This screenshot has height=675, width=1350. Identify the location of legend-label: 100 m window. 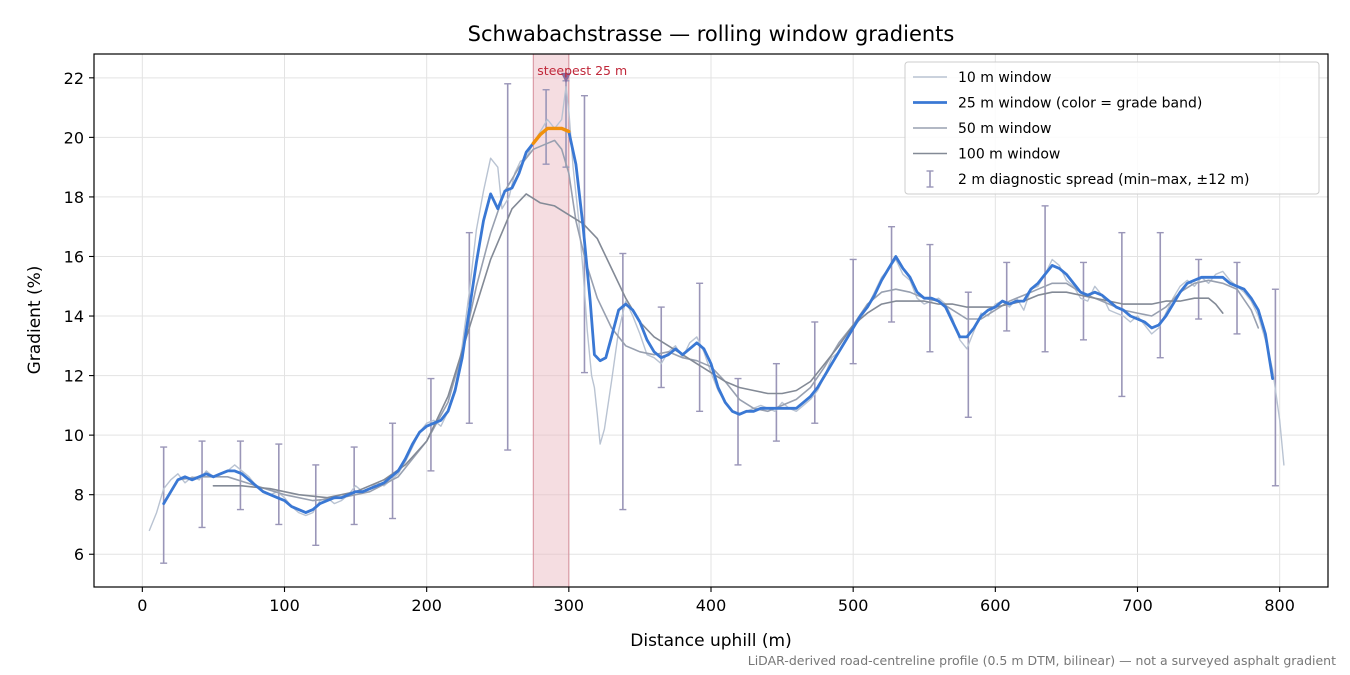
(1009, 155).